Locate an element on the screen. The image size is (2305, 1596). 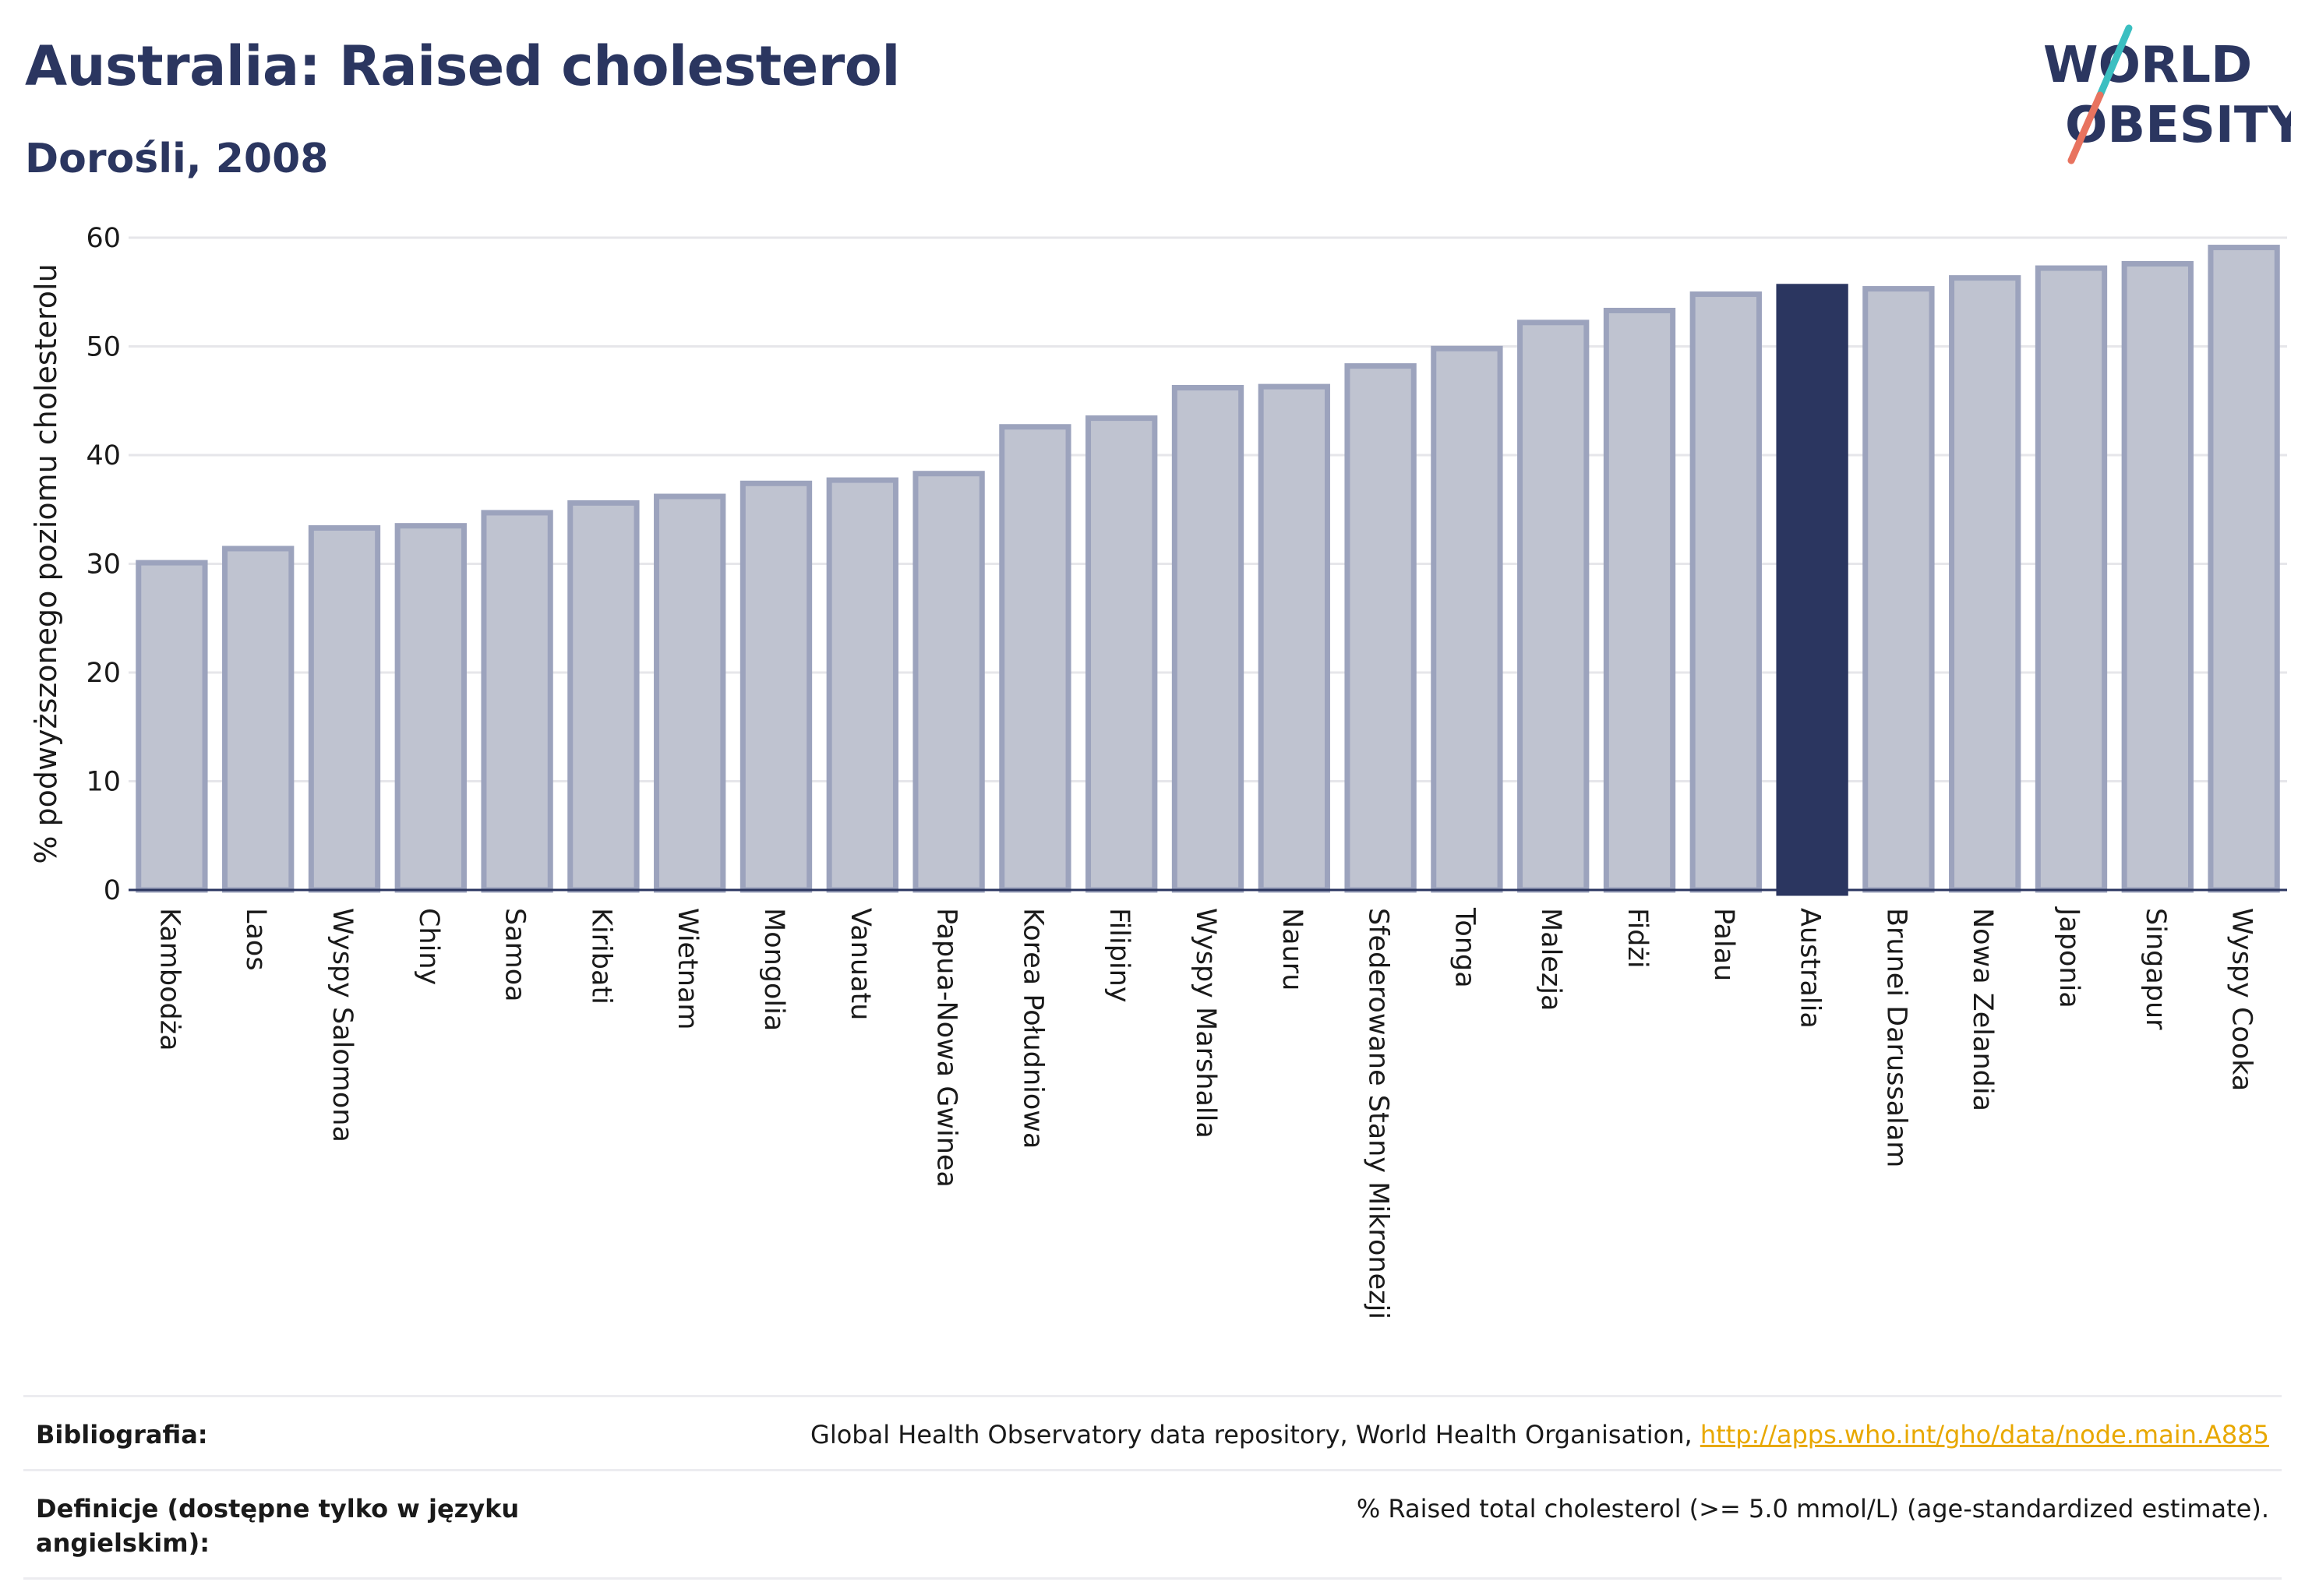
bar-korea-południowa is located at coordinates (1035, 658).